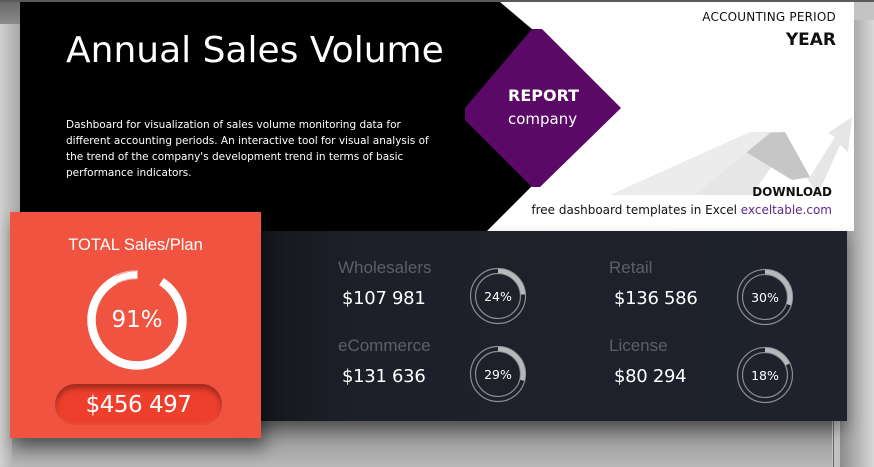 This screenshot has width=874, height=467. What do you see at coordinates (255, 50) in the screenshot?
I see `page-title: Annual Sales Volume` at bounding box center [255, 50].